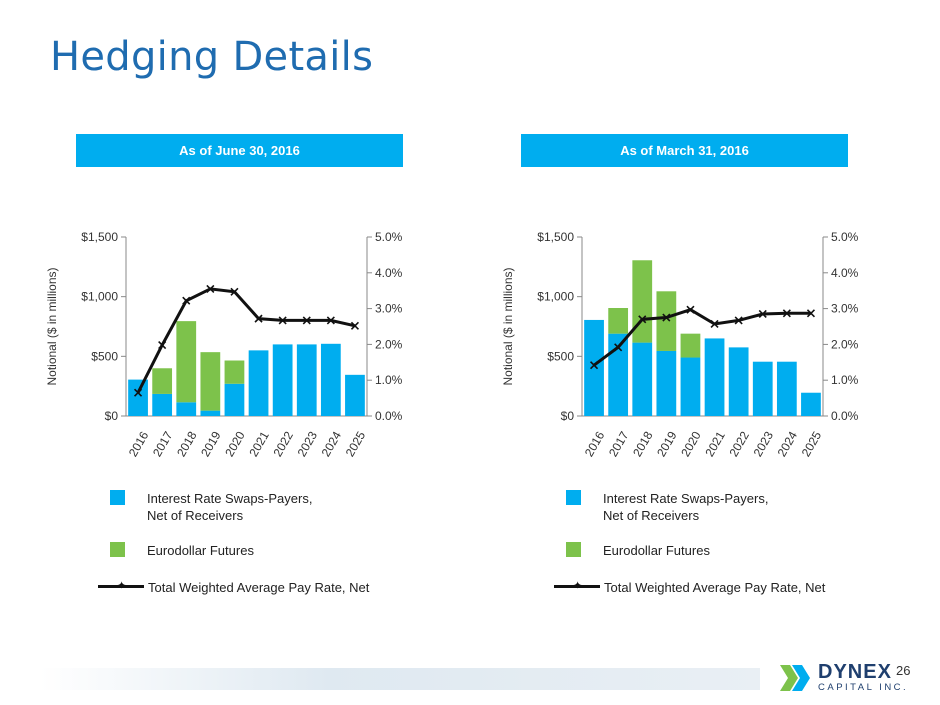  I want to click on swaps-swatch, so click(117, 497).